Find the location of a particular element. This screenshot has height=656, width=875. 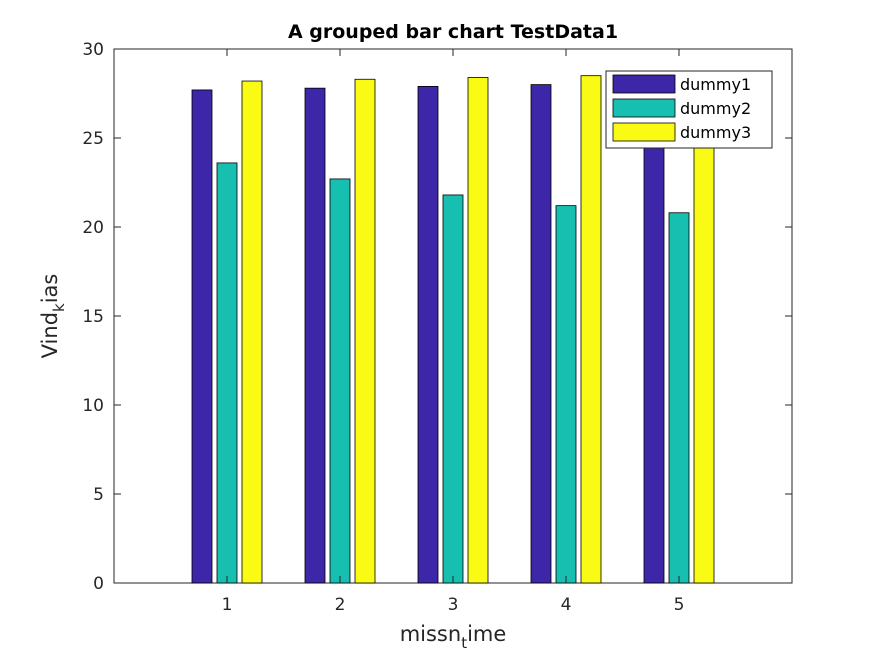

legend-swatch-dummy2 is located at coordinates (644, 108).